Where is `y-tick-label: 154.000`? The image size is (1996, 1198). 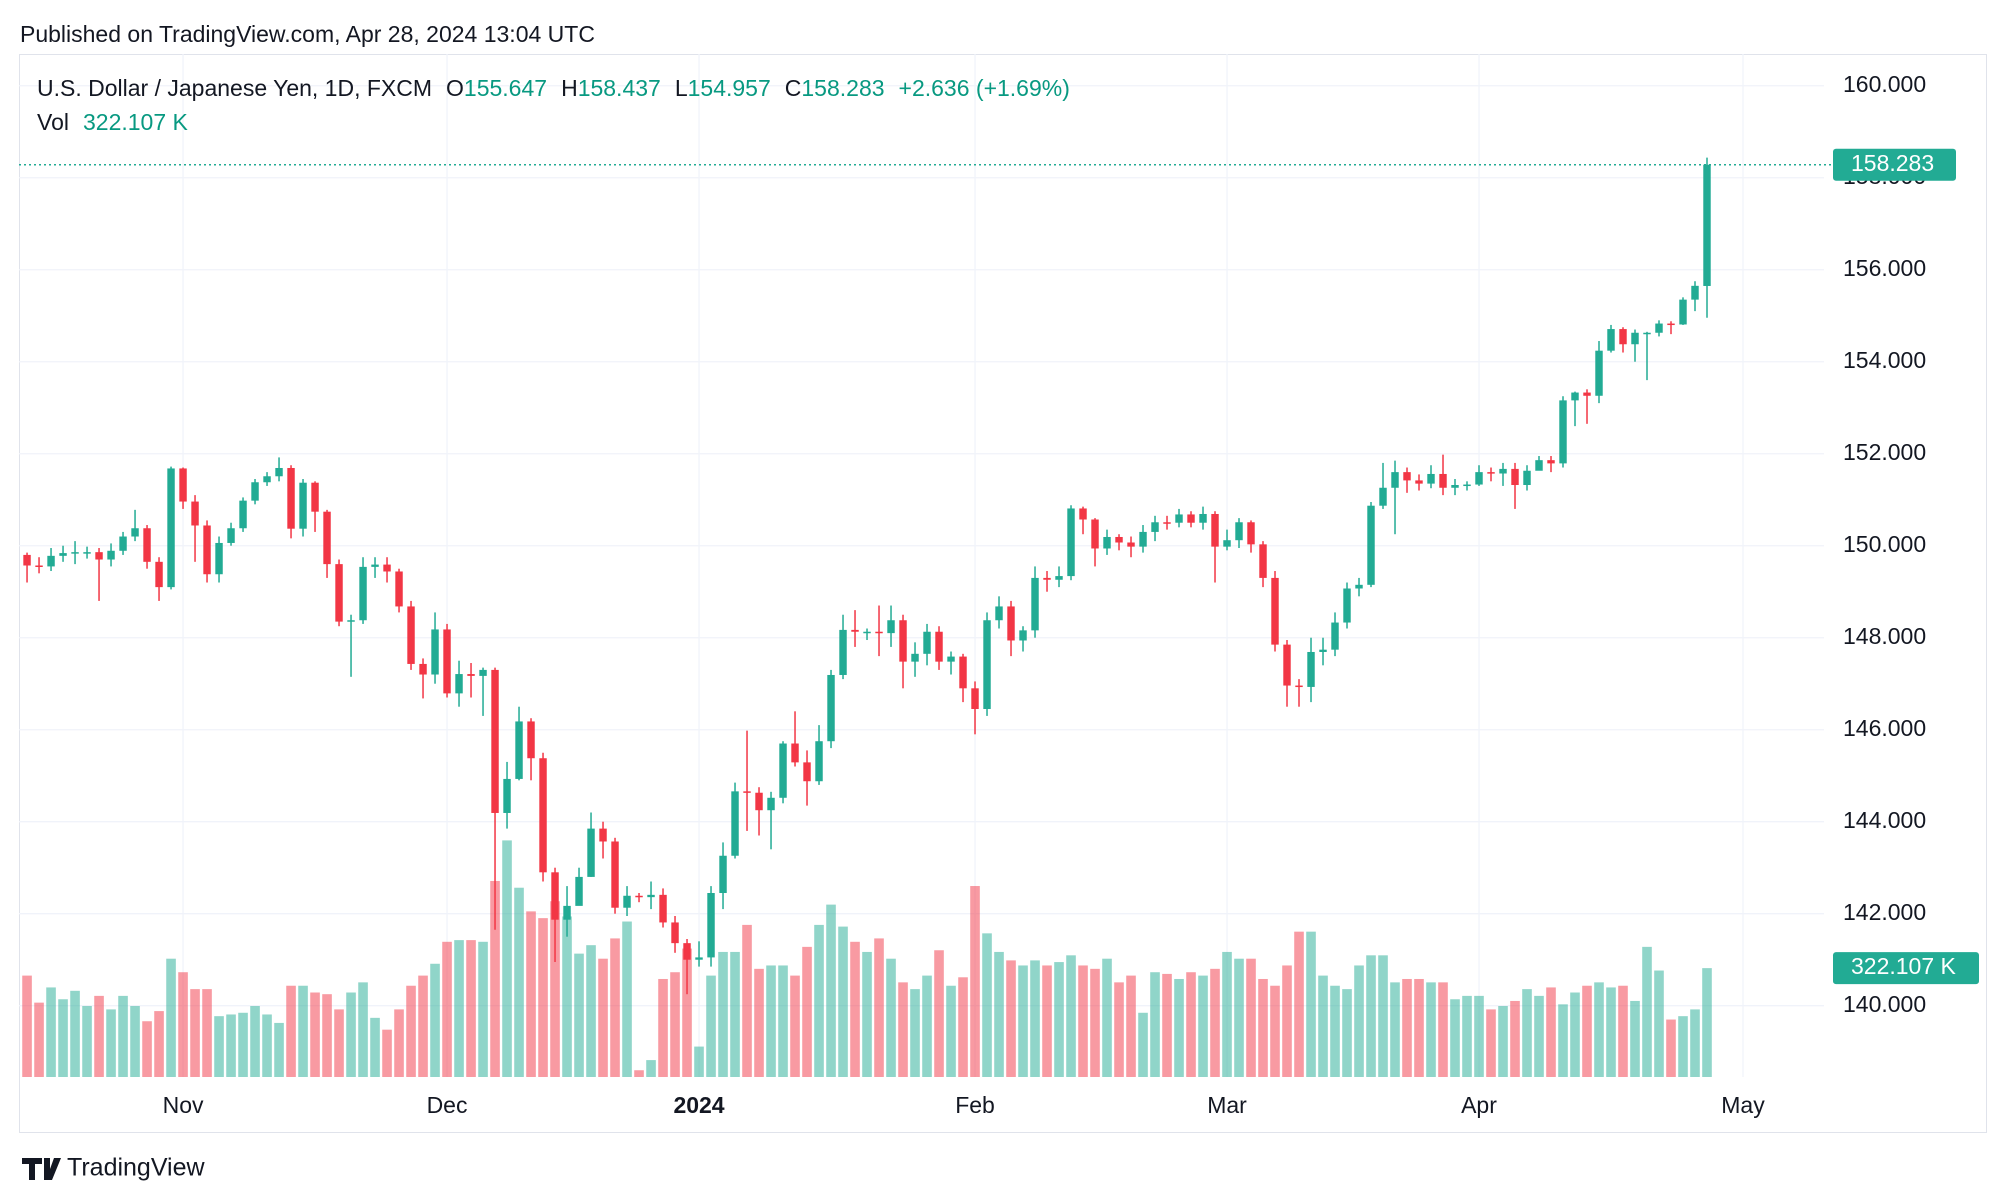
y-tick-label: 154.000 is located at coordinates (1884, 360).